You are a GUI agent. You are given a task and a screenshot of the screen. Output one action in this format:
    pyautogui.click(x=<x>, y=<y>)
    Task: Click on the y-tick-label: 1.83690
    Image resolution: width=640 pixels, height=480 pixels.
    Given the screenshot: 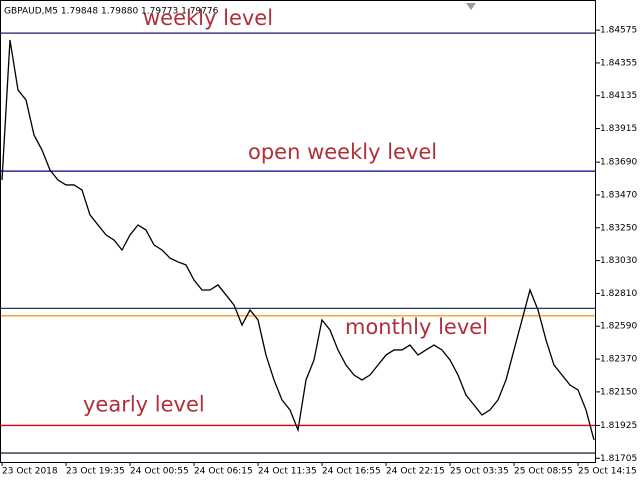 What is the action you would take?
    pyautogui.click(x=618, y=163)
    